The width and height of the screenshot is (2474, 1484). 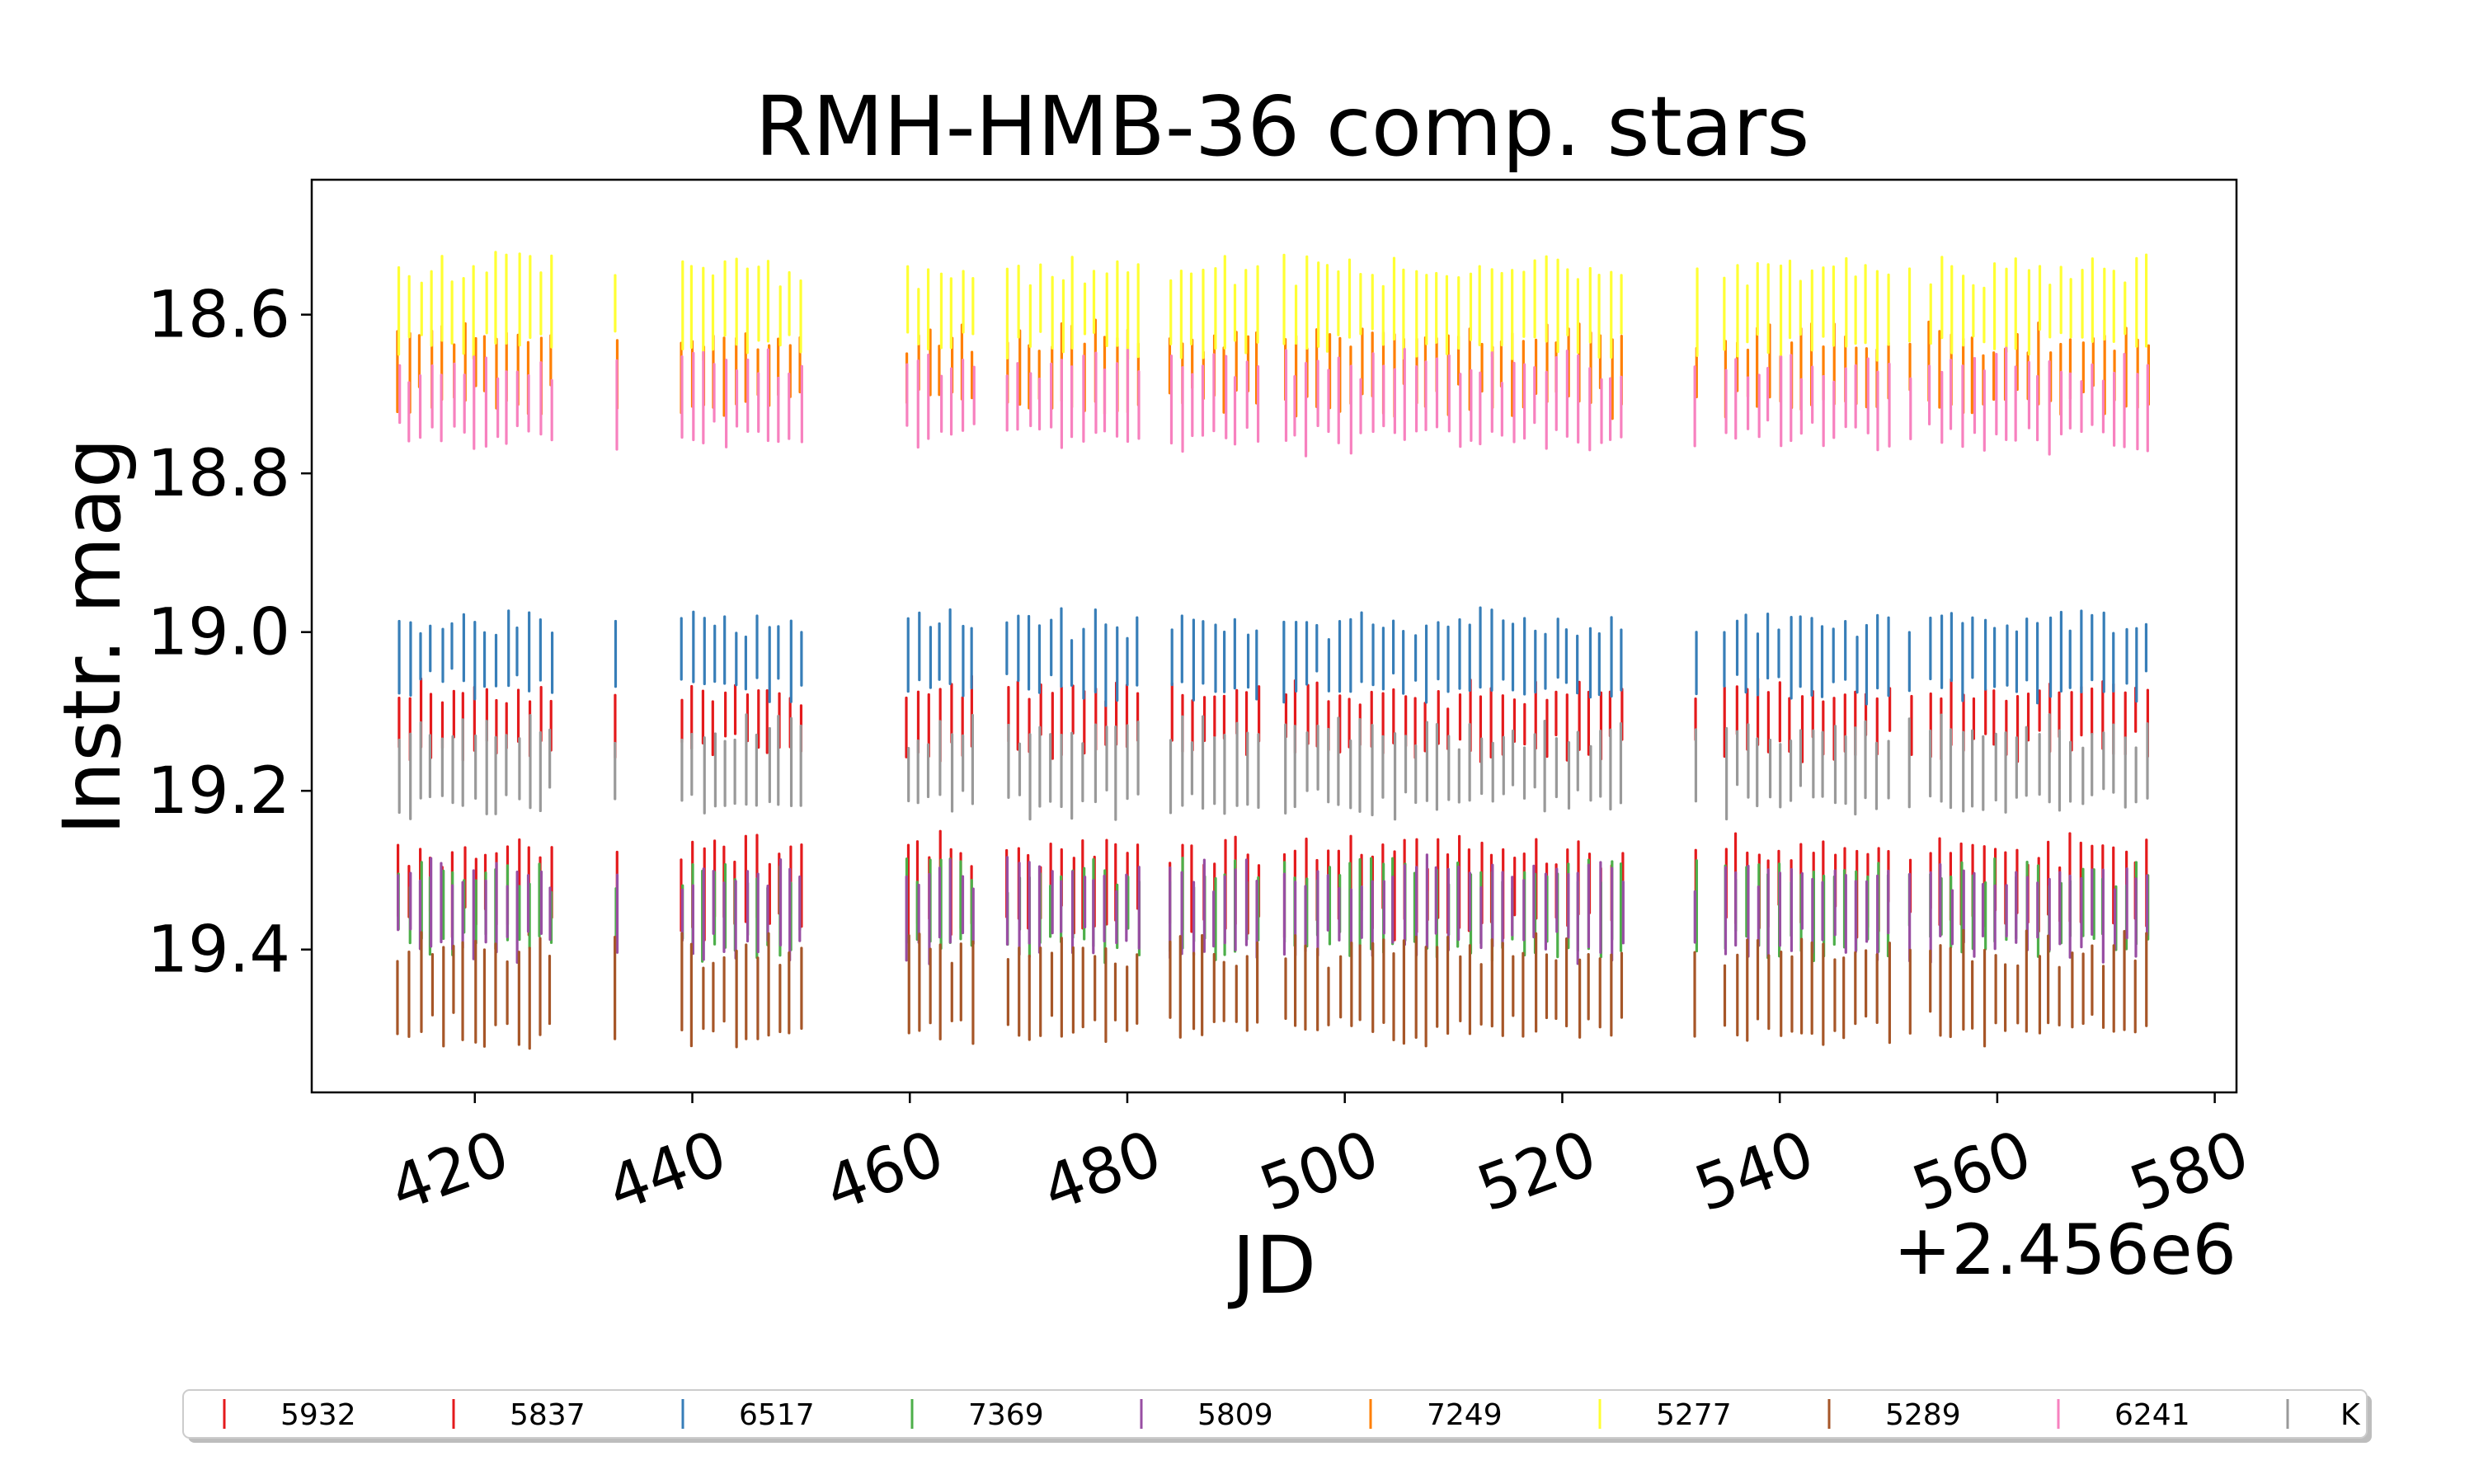 I want to click on legend-label: K, so click(x=2350, y=1415).